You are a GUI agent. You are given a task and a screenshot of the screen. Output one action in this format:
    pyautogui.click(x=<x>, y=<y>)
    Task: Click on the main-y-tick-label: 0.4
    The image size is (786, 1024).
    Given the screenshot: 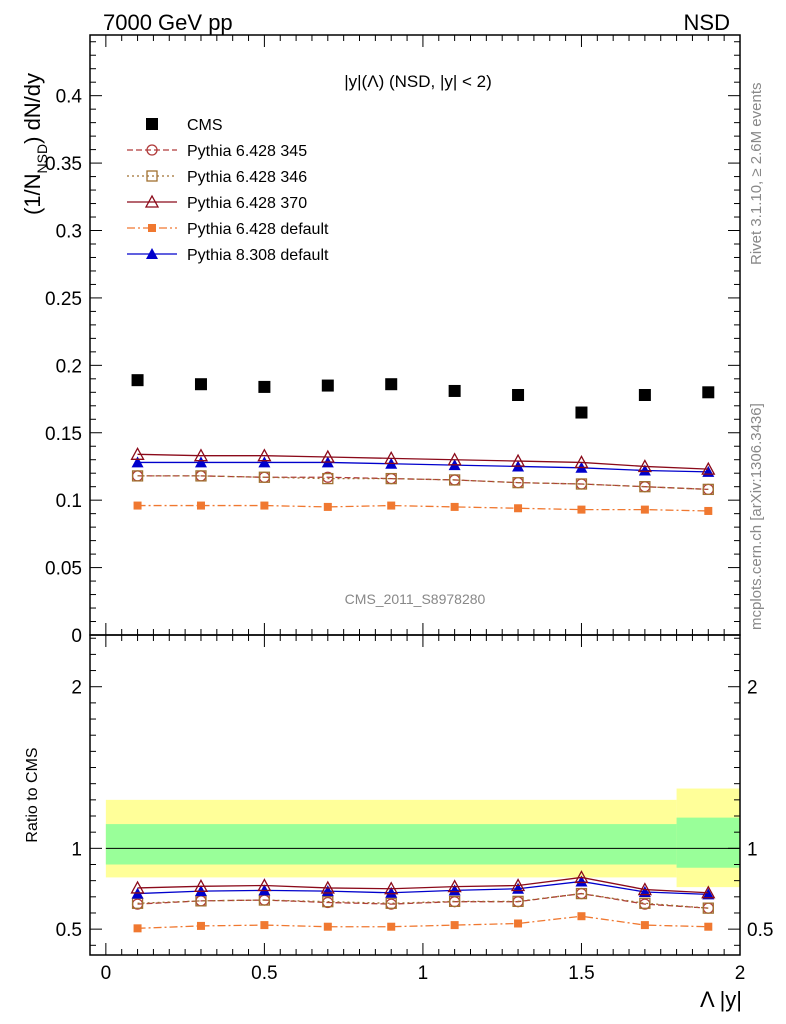 What is the action you would take?
    pyautogui.click(x=69, y=97)
    